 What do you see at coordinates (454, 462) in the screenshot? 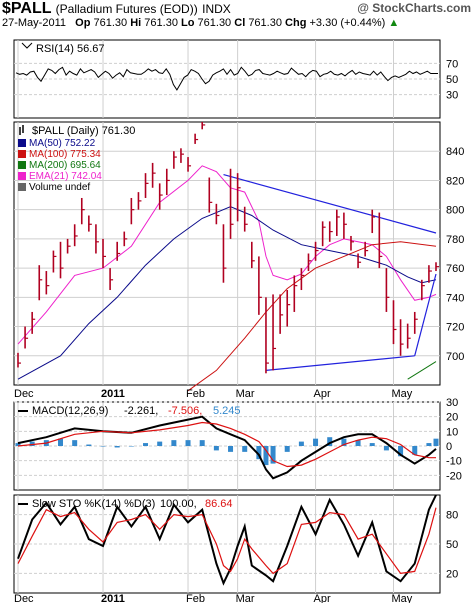
I see `macd-y-tick-4: -10` at bounding box center [454, 462].